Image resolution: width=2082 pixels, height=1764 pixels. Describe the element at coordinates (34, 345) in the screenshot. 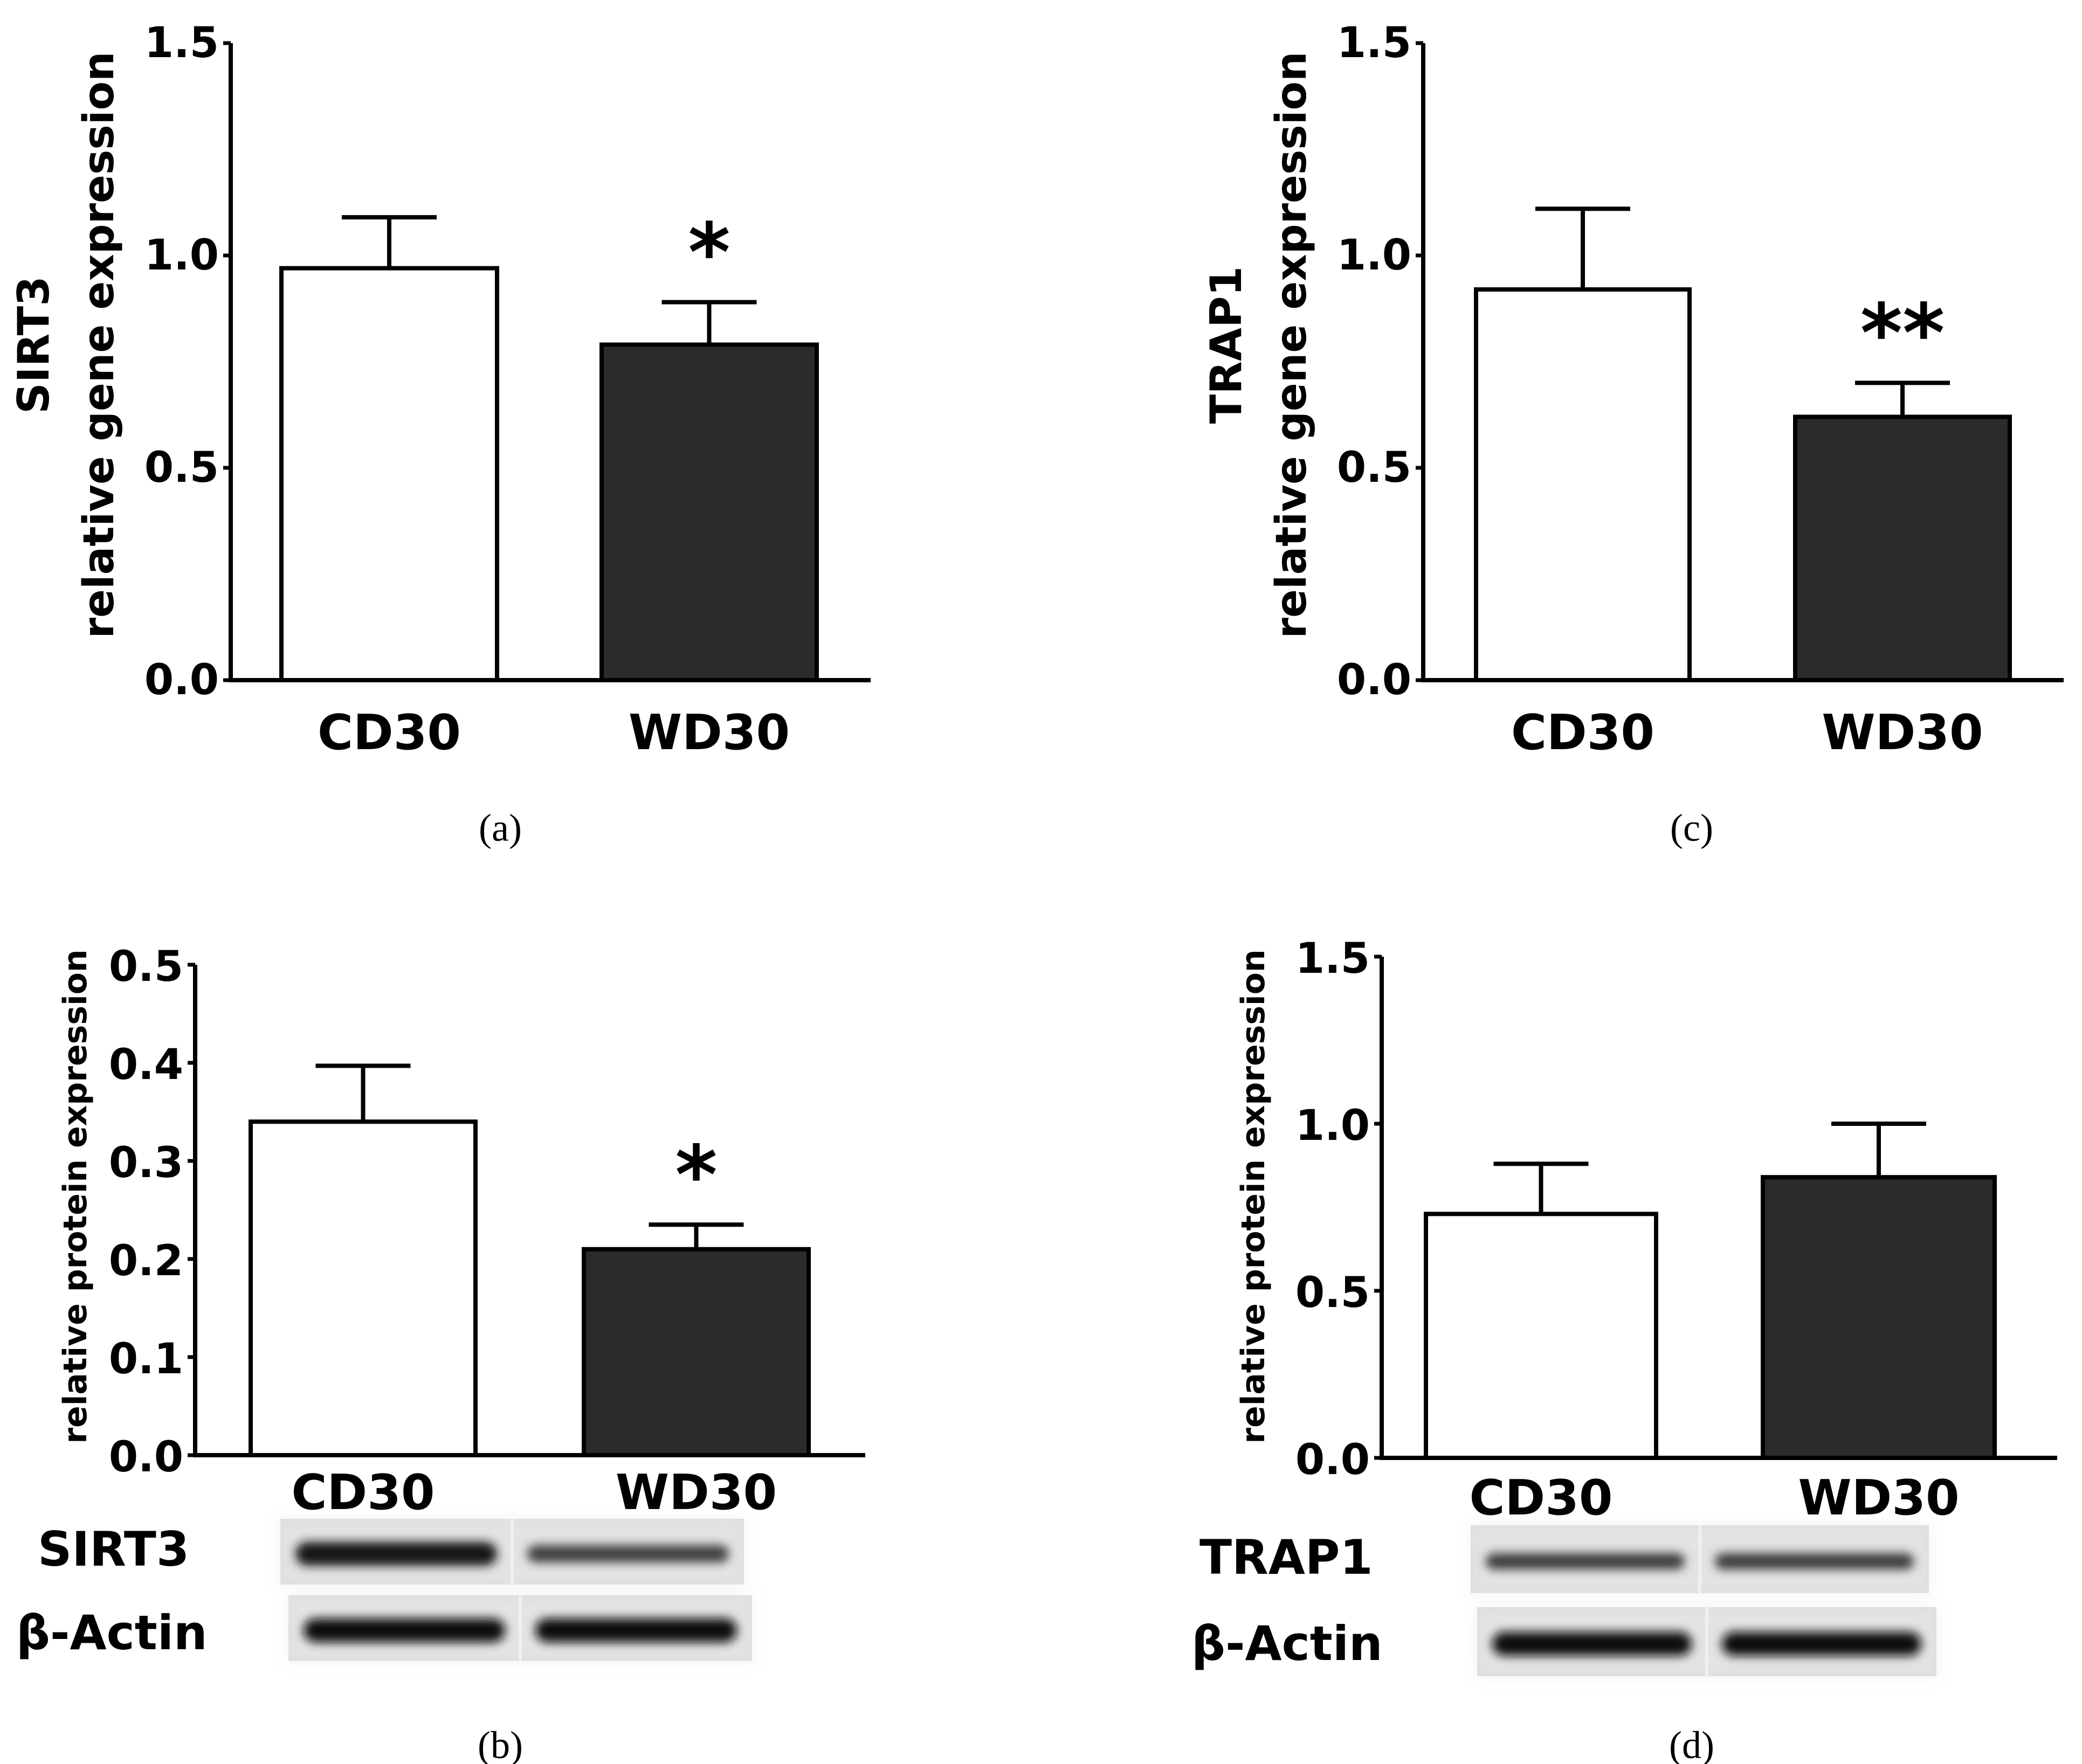

I see `y-axis-gene-label: SIRT3` at that location.